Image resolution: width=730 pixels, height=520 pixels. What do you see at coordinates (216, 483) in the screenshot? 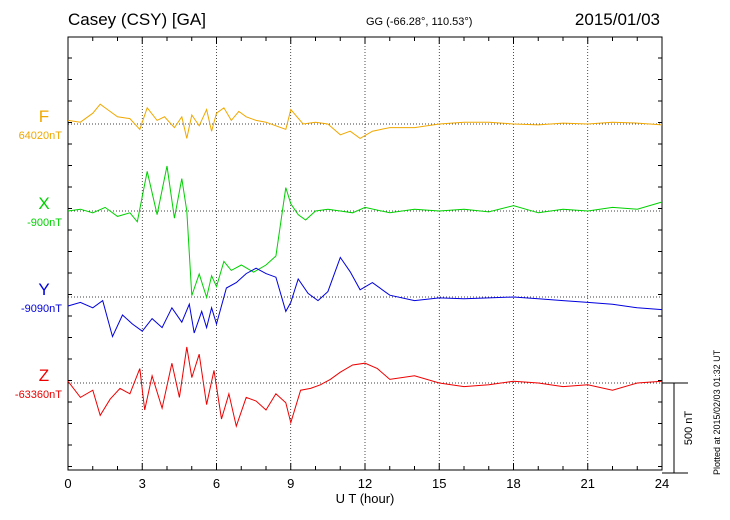
I see `x-tick-label: 6` at bounding box center [216, 483].